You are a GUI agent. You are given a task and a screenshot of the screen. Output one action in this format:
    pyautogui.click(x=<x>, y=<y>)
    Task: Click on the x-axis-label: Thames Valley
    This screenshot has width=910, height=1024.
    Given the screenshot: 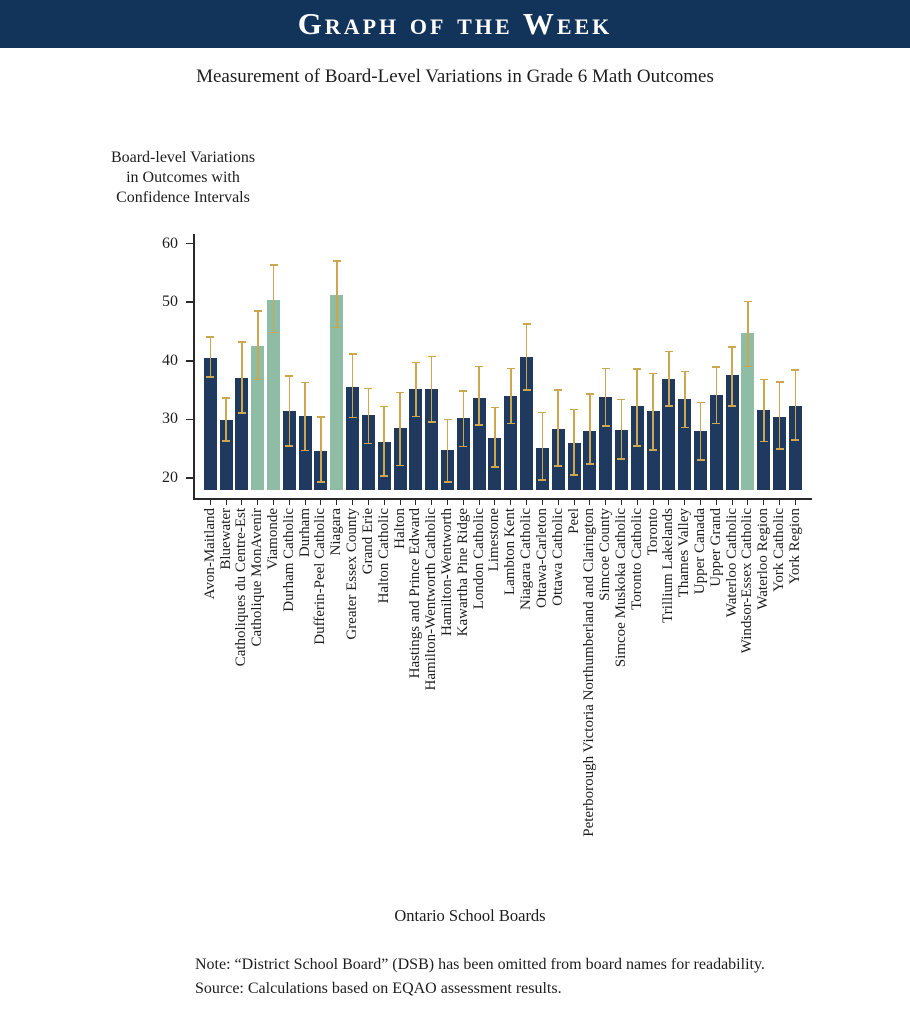 What is the action you would take?
    pyautogui.click(x=684, y=553)
    